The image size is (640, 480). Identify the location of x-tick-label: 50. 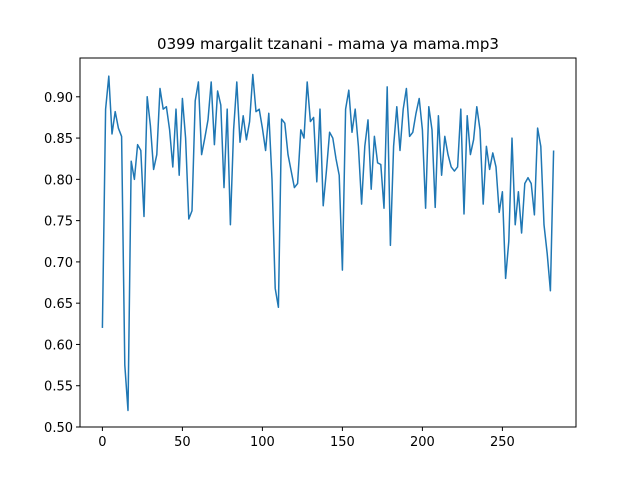
(182, 442).